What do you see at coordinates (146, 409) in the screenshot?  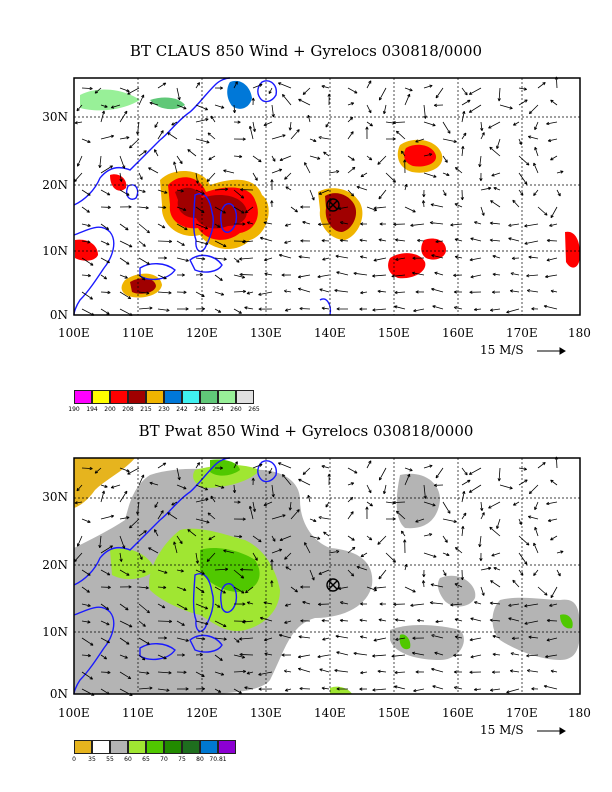 I see `colorbar-tick-label: 215` at bounding box center [146, 409].